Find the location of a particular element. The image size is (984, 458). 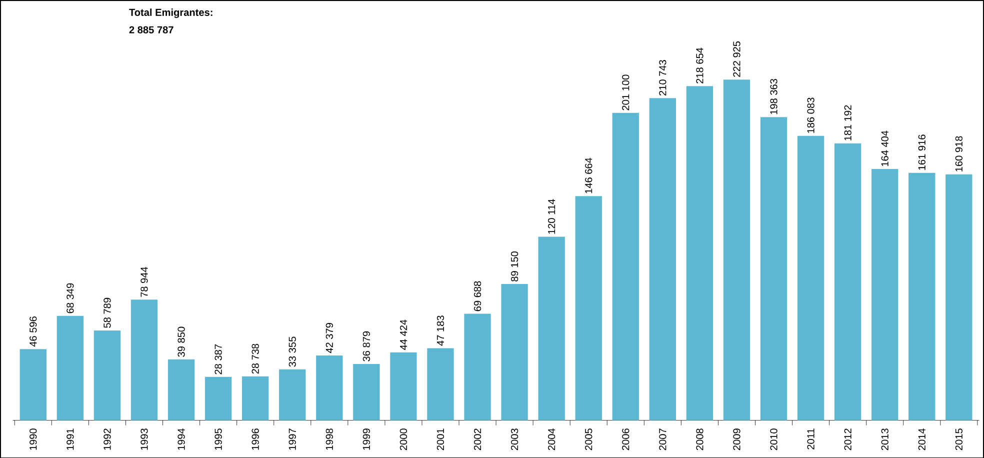

data-label: 47 183 is located at coordinates (440, 330).